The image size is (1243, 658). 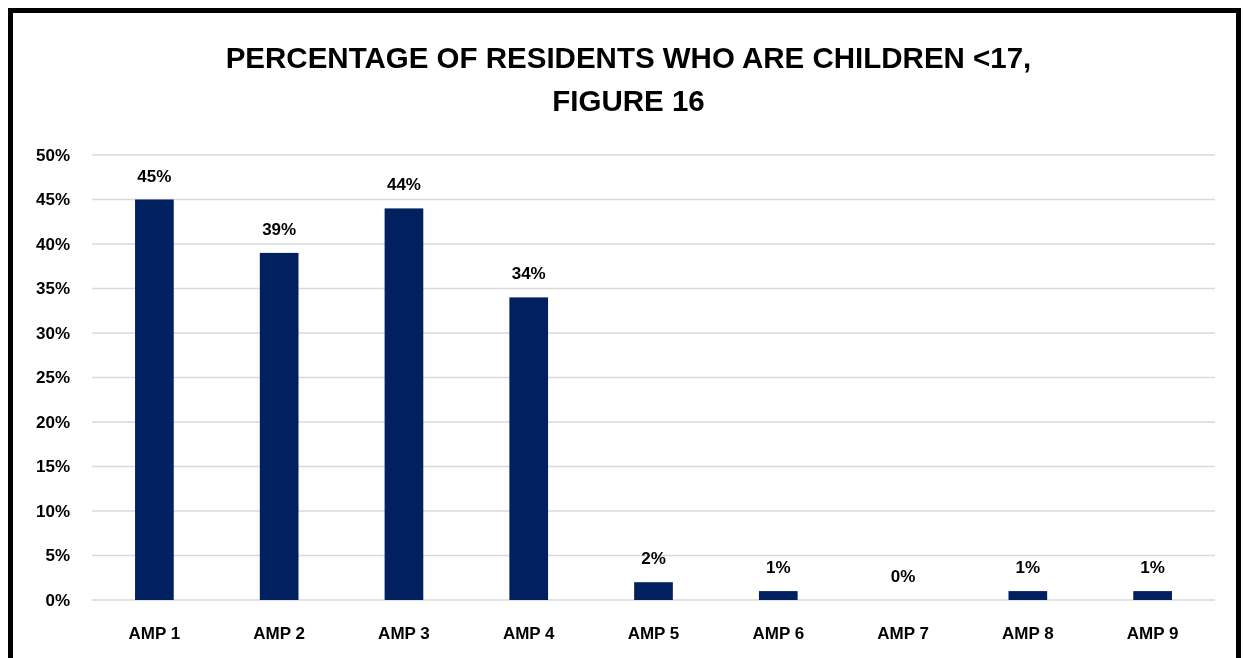 I want to click on y-tick-label: 15%, so click(x=52, y=467).